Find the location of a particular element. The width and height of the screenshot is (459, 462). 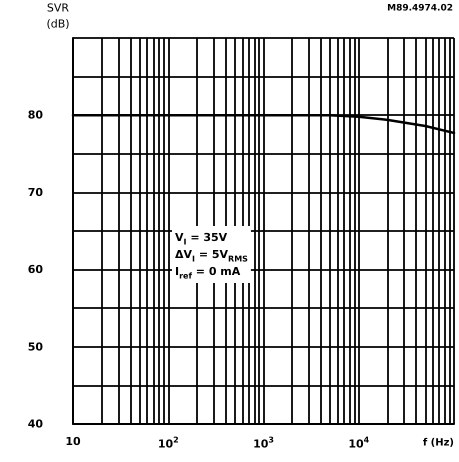

y-tick-label: 40 is located at coordinates (36, 424).